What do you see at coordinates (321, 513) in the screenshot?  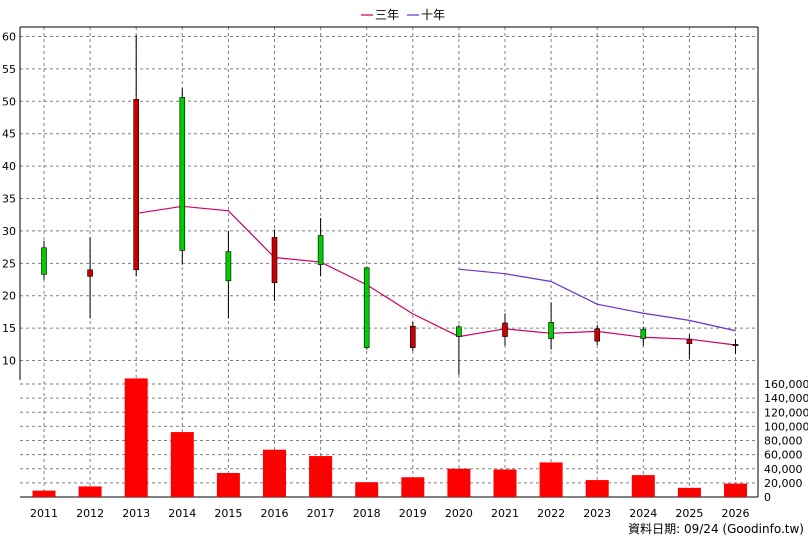 I see `year-tick-label: 2017` at bounding box center [321, 513].